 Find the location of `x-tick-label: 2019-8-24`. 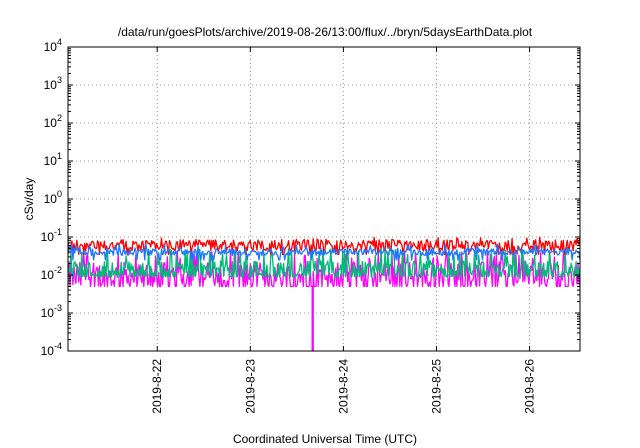

x-tick-label: 2019-8-24 is located at coordinates (343, 386).